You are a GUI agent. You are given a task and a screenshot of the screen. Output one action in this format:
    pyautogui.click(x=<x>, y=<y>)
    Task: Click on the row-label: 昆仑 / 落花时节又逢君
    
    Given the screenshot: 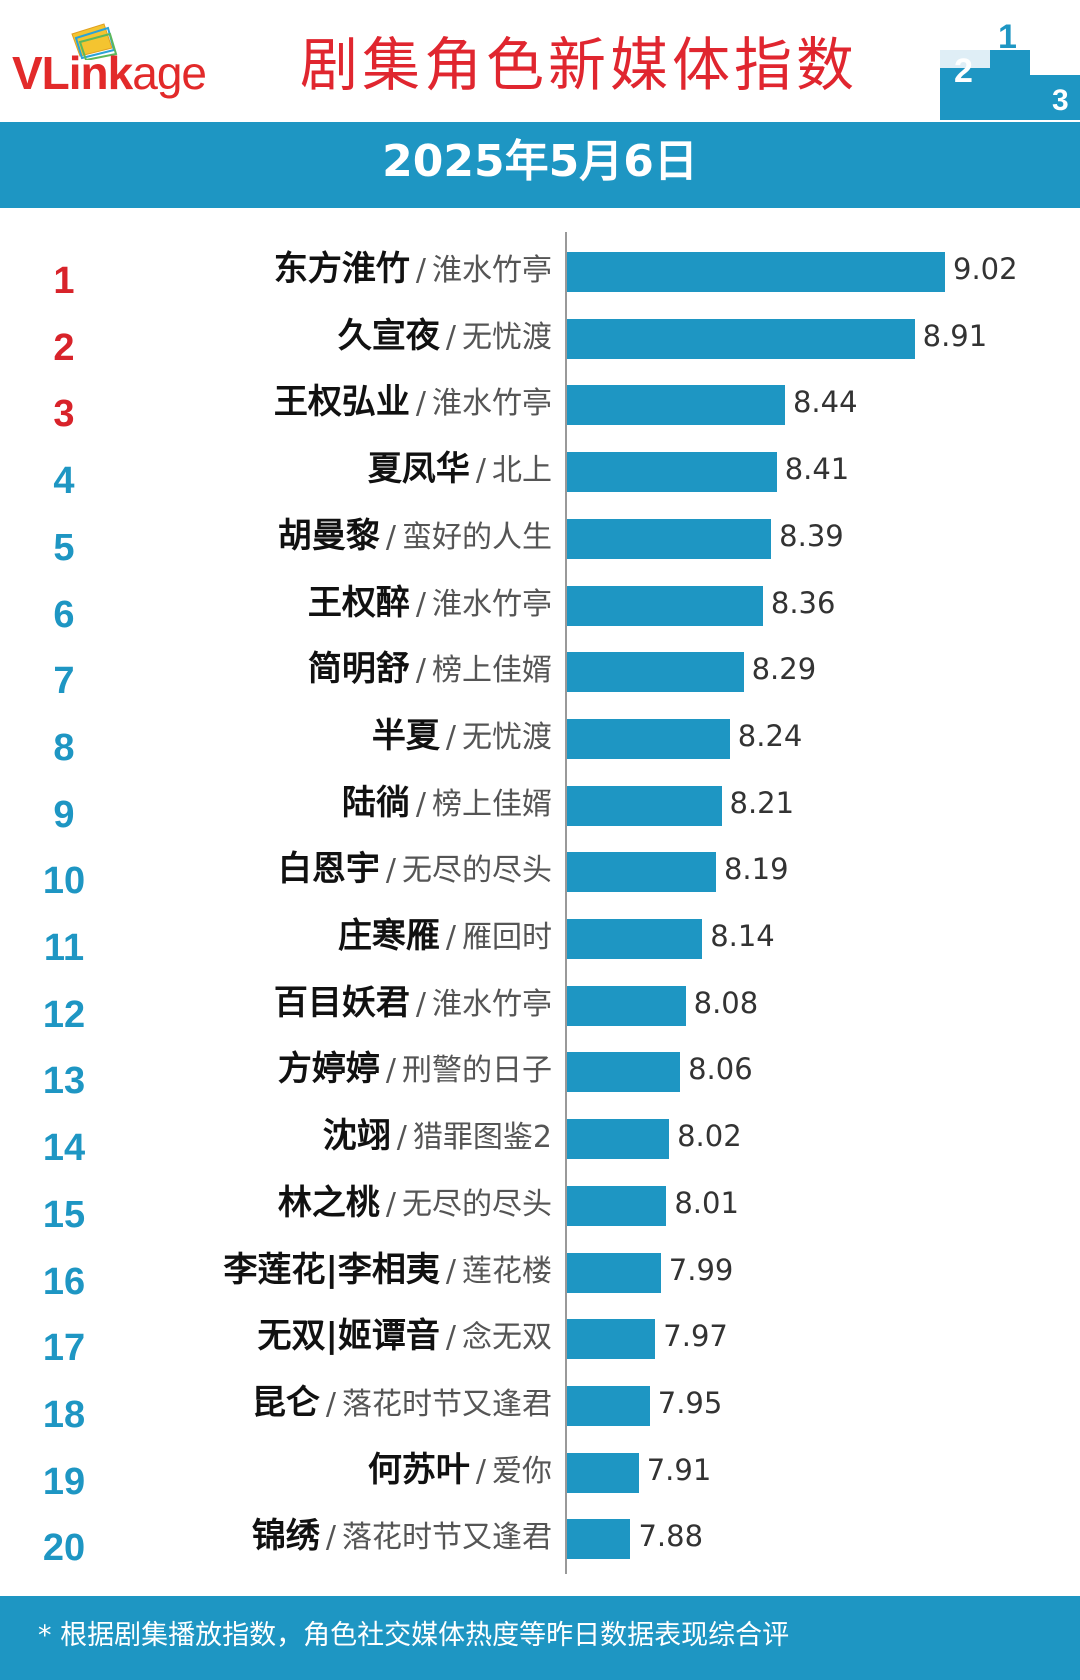 What is the action you would take?
    pyautogui.click(x=402, y=1403)
    